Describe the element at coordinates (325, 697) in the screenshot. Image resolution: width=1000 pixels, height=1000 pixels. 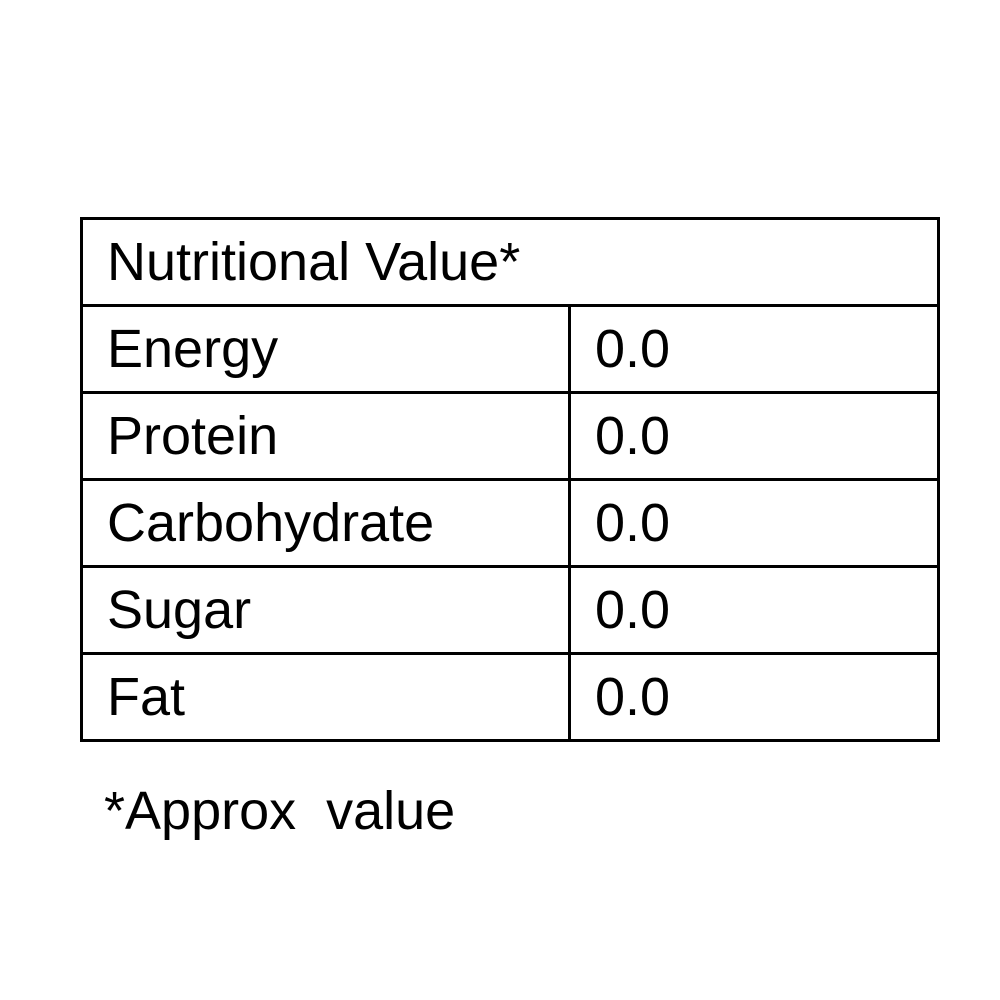
I see `nutrient-name: Fat` at that location.